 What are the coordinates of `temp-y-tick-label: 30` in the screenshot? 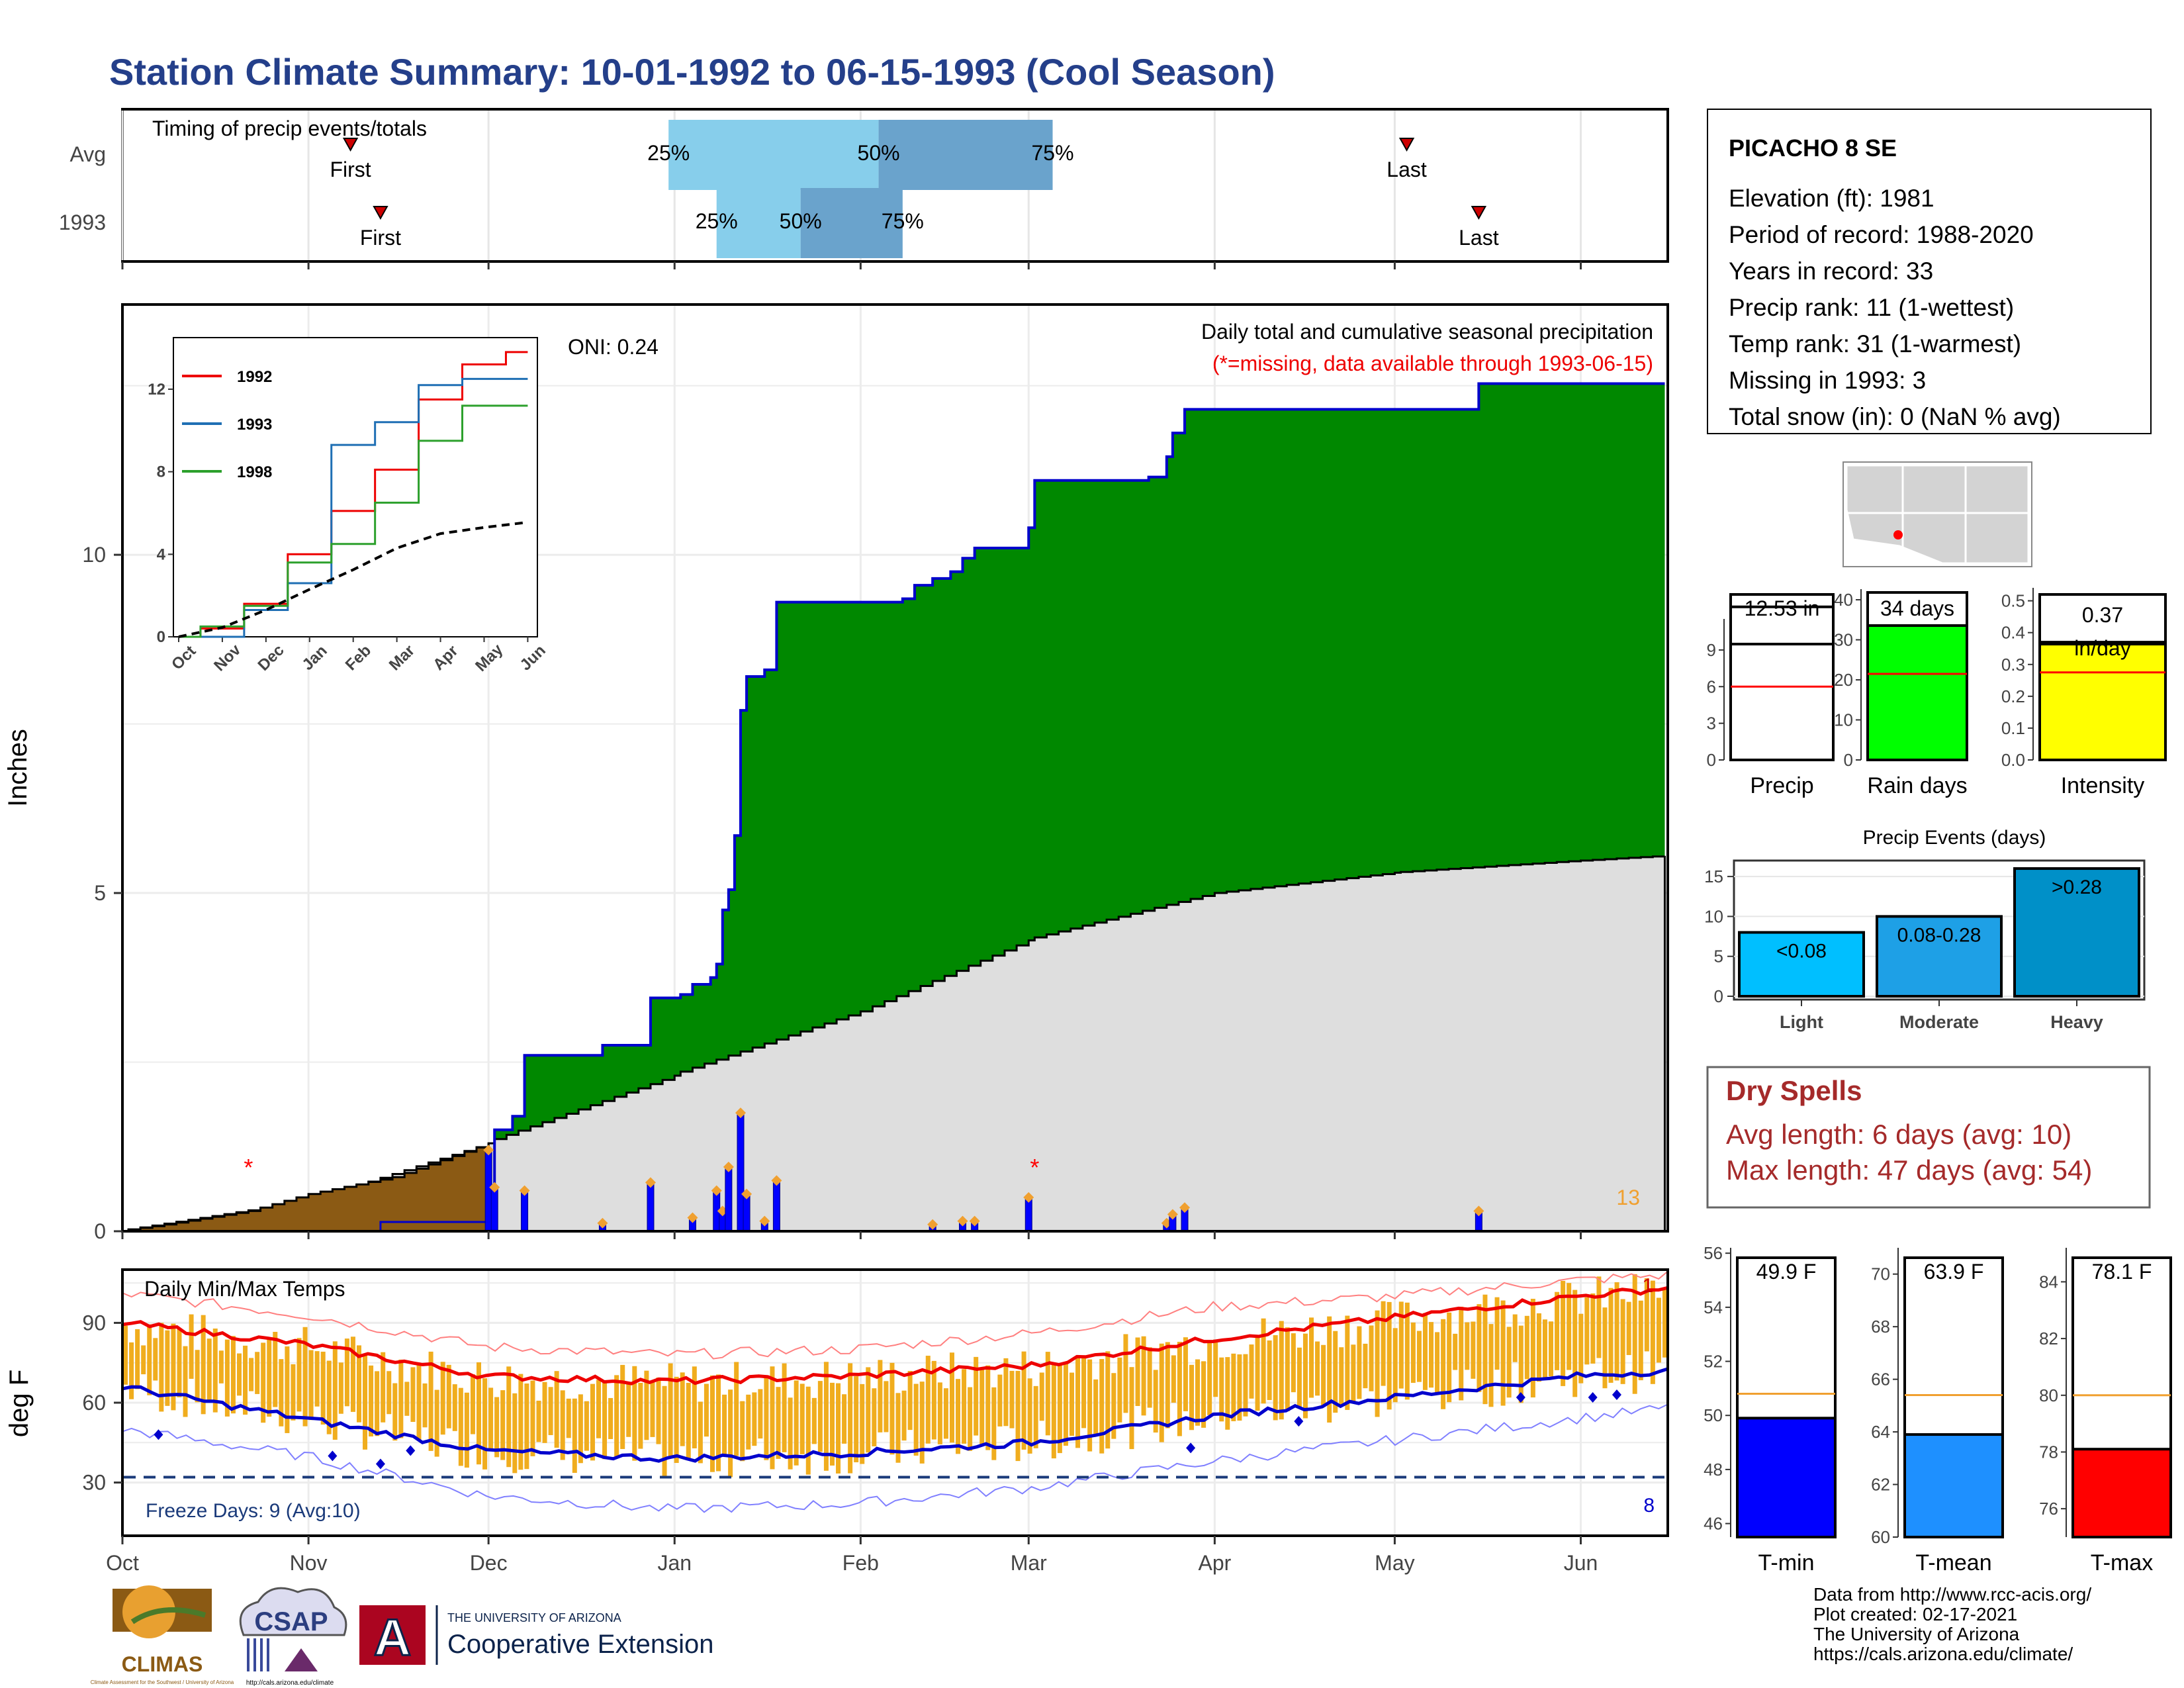 It's located at (94, 1483).